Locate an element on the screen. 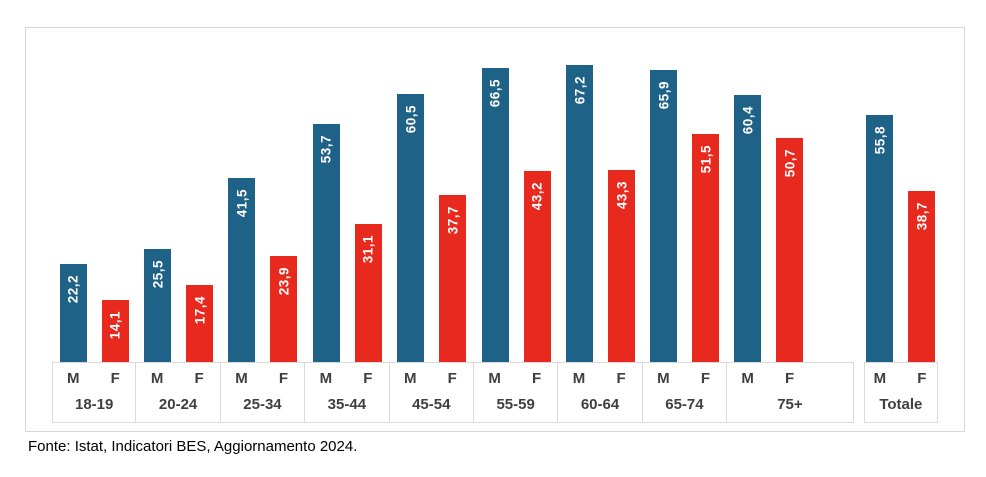  category-label: 75+ is located at coordinates (790, 404).